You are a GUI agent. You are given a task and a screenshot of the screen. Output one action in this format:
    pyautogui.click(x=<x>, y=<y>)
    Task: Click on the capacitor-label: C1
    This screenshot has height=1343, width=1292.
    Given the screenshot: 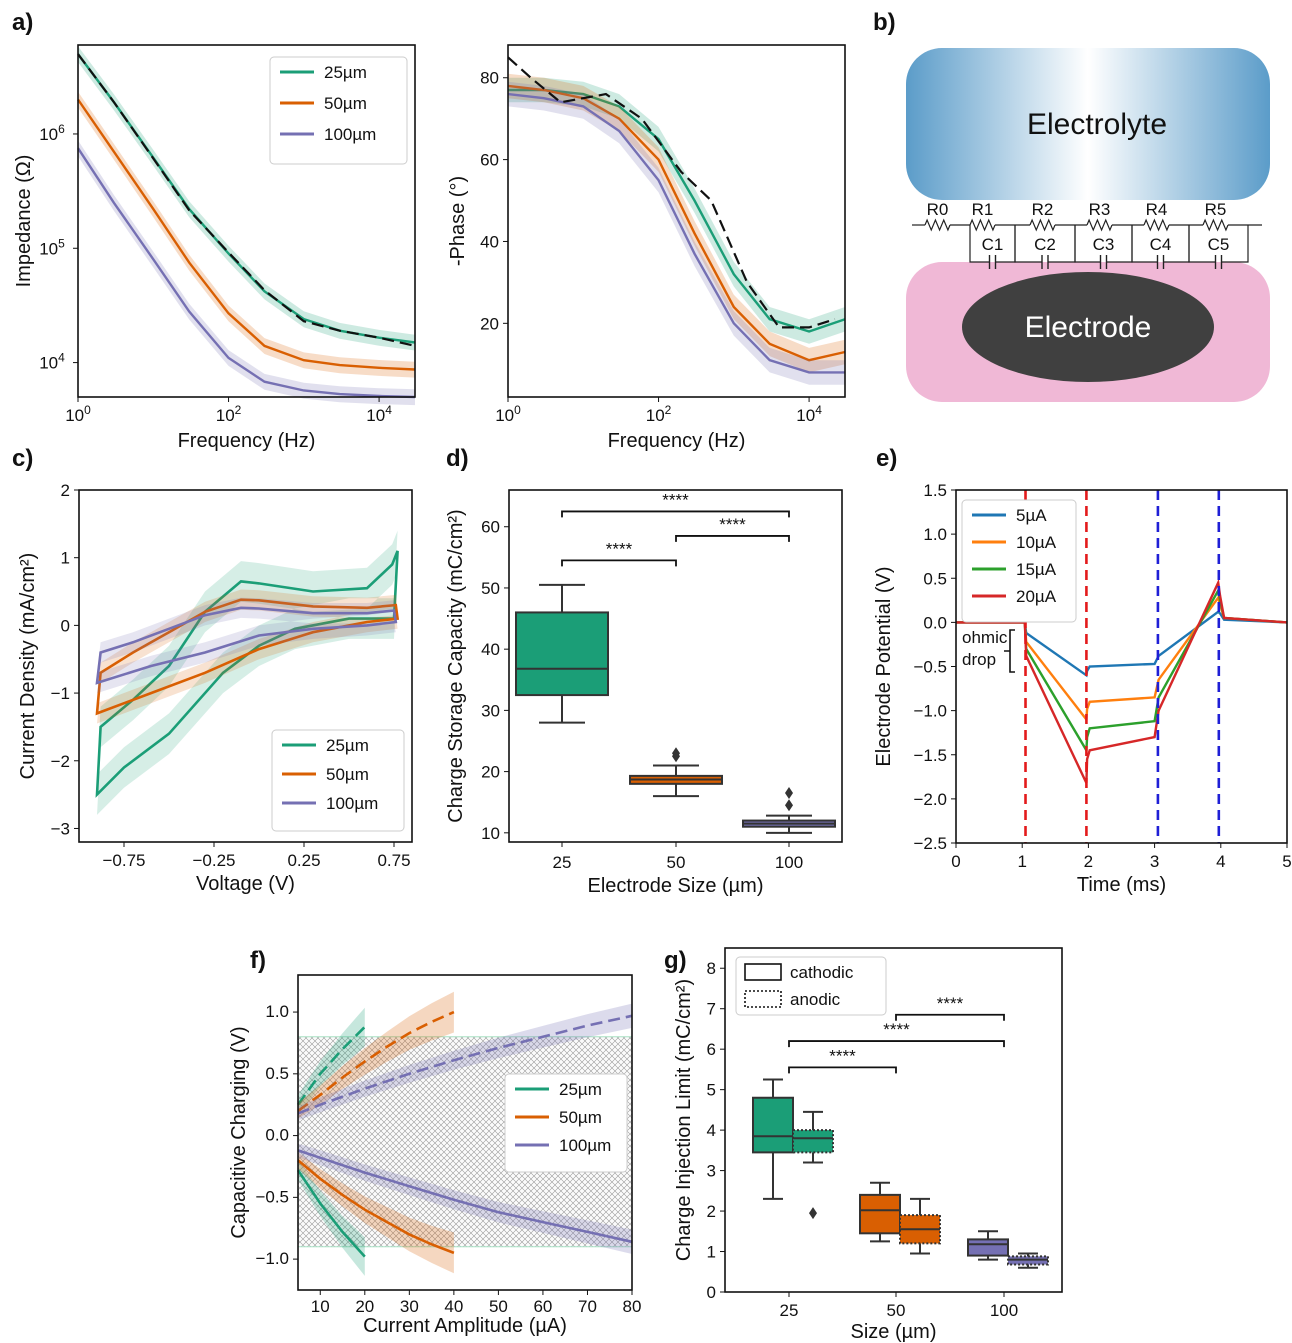 What is the action you would take?
    pyautogui.click(x=993, y=244)
    